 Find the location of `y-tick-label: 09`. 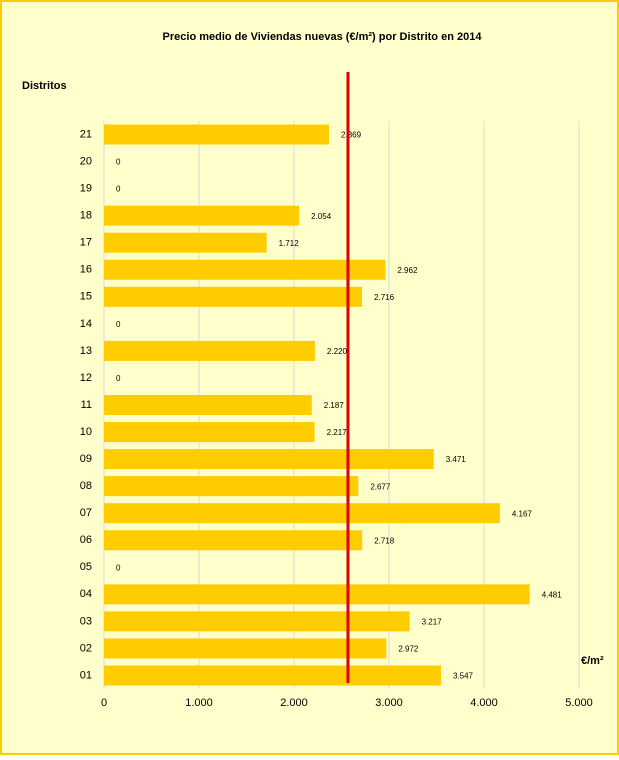

y-tick-label: 09 is located at coordinates (86, 459).